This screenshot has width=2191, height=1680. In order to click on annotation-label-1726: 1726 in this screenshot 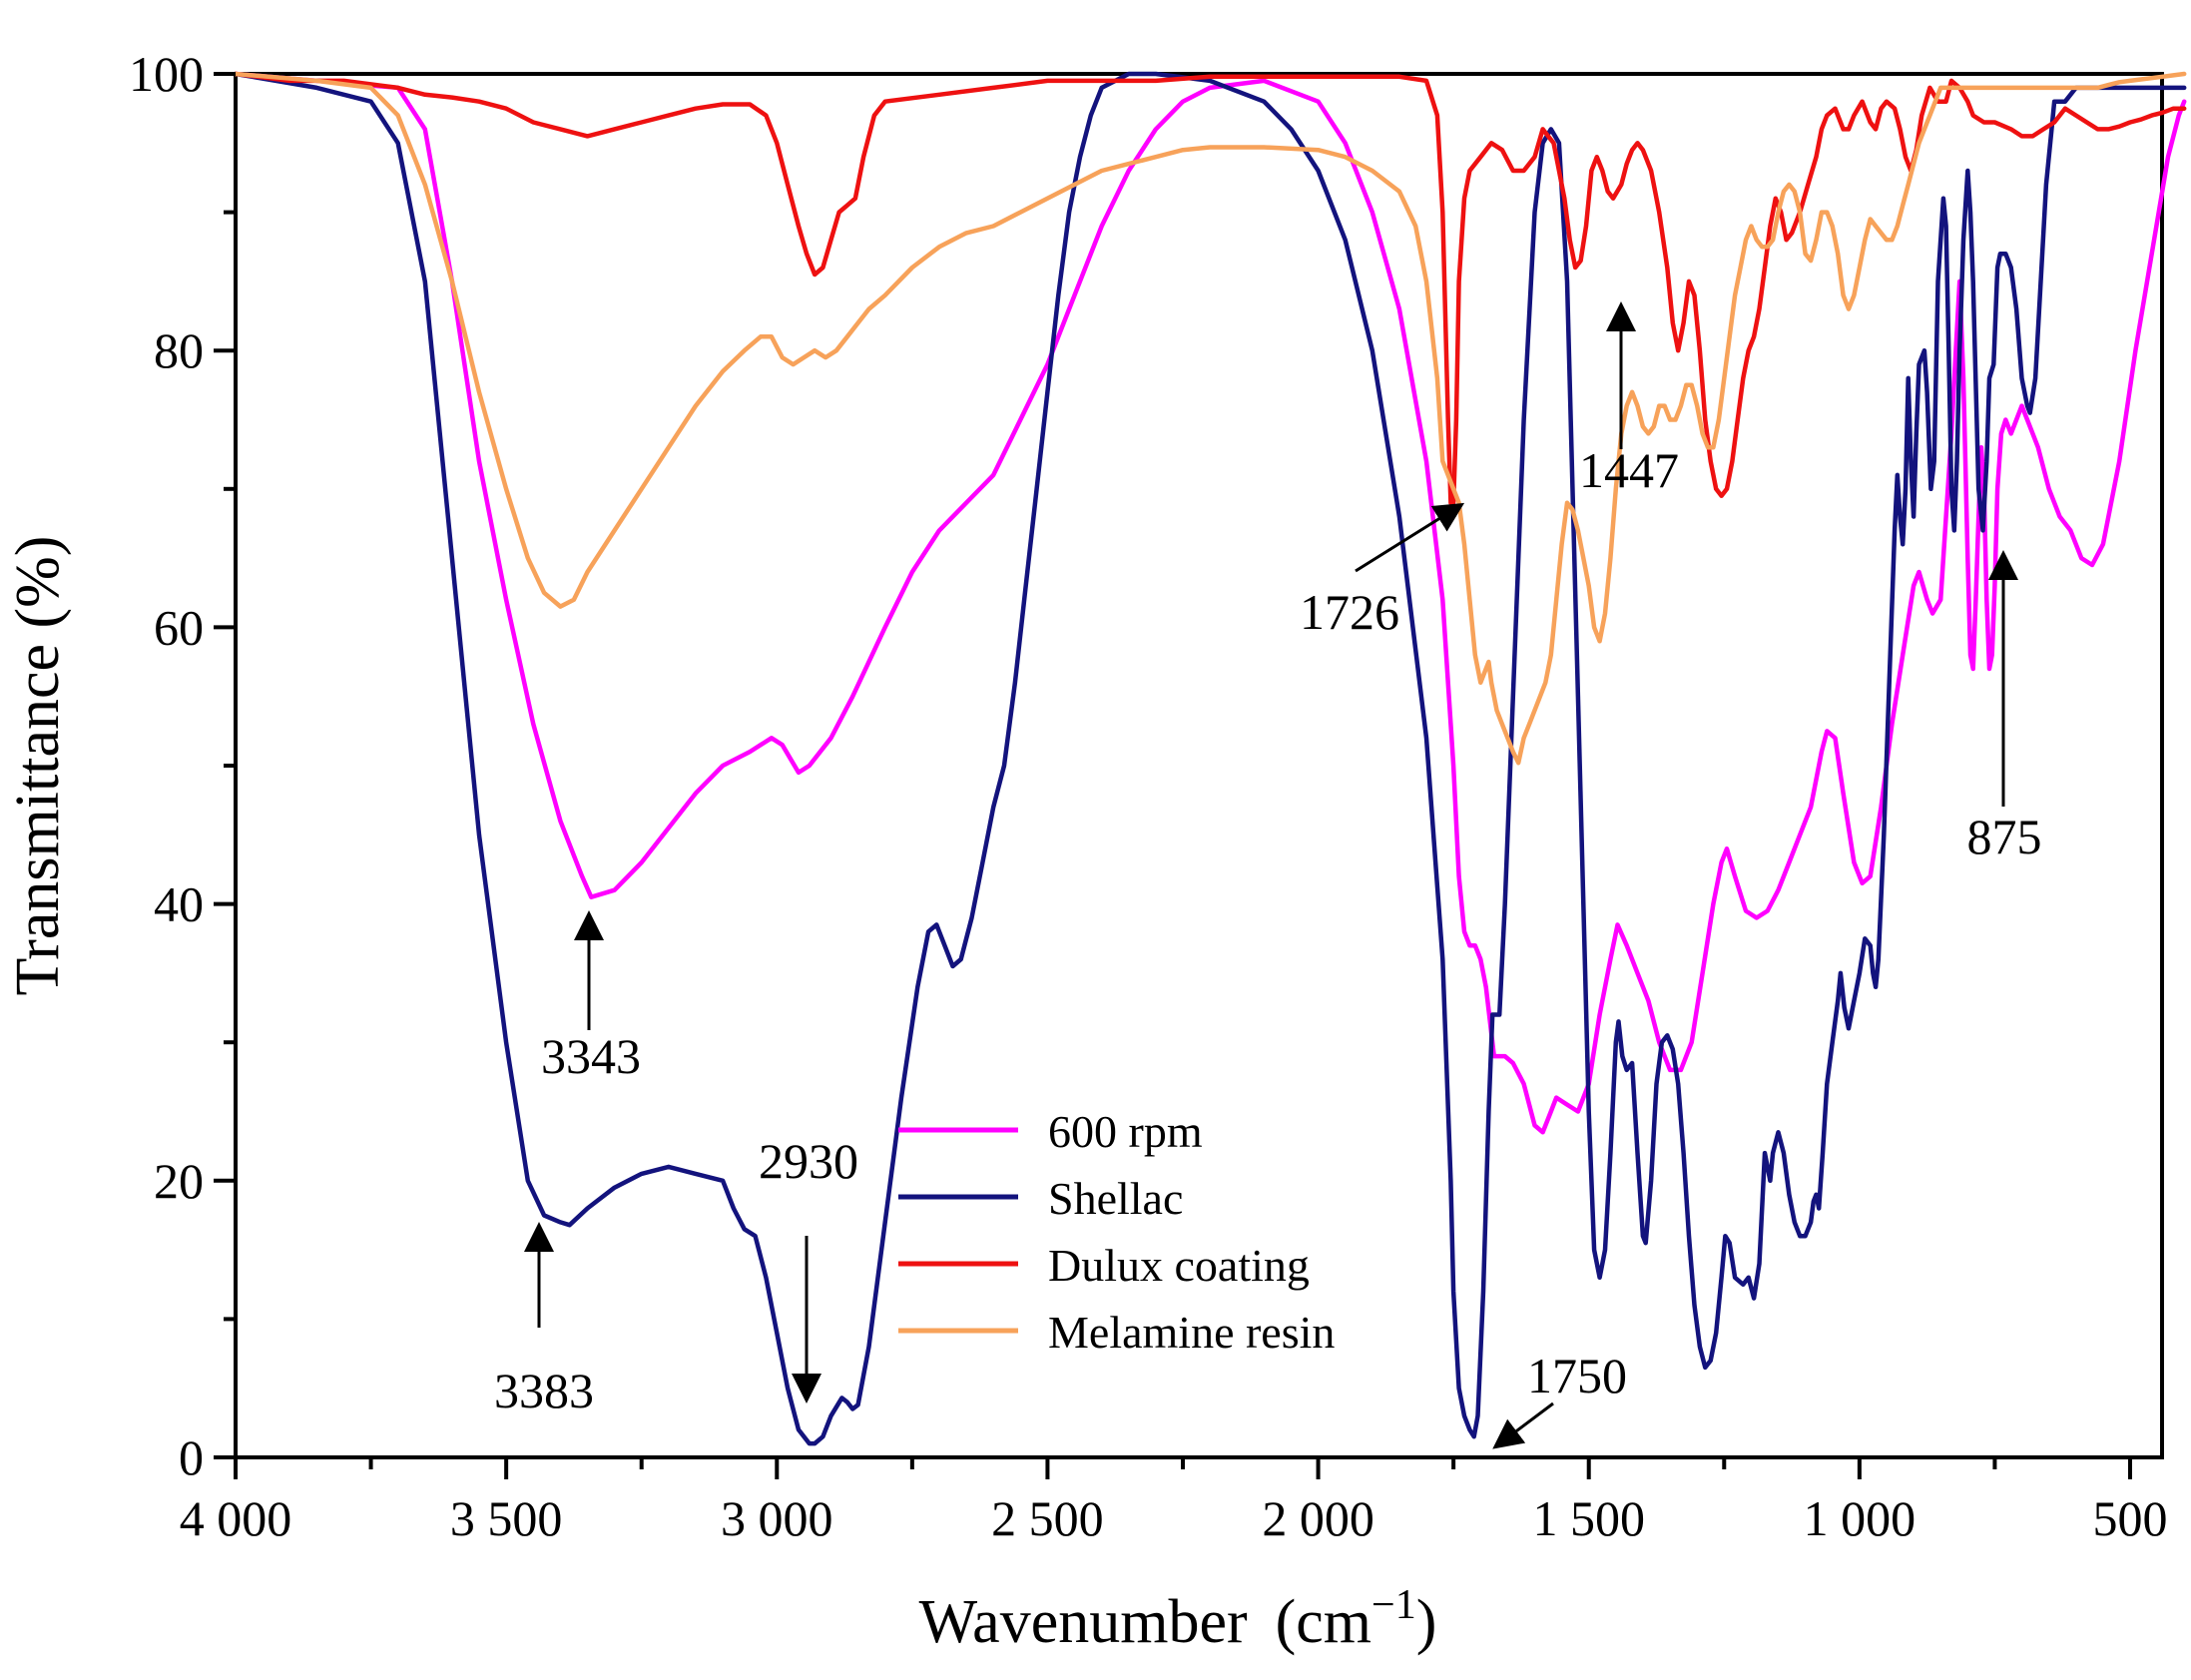, I will do `click(1349, 612)`.